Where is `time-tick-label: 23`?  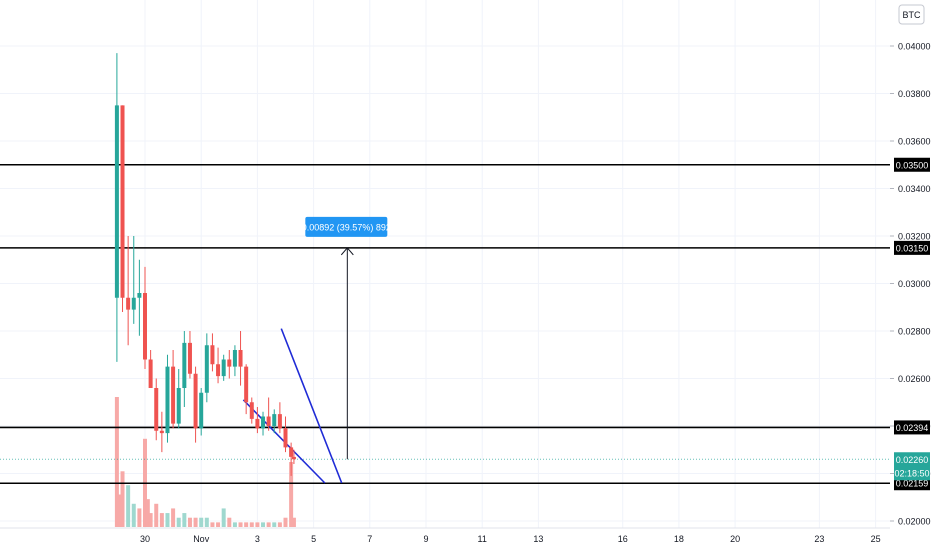
time-tick-label: 23 is located at coordinates (819, 539).